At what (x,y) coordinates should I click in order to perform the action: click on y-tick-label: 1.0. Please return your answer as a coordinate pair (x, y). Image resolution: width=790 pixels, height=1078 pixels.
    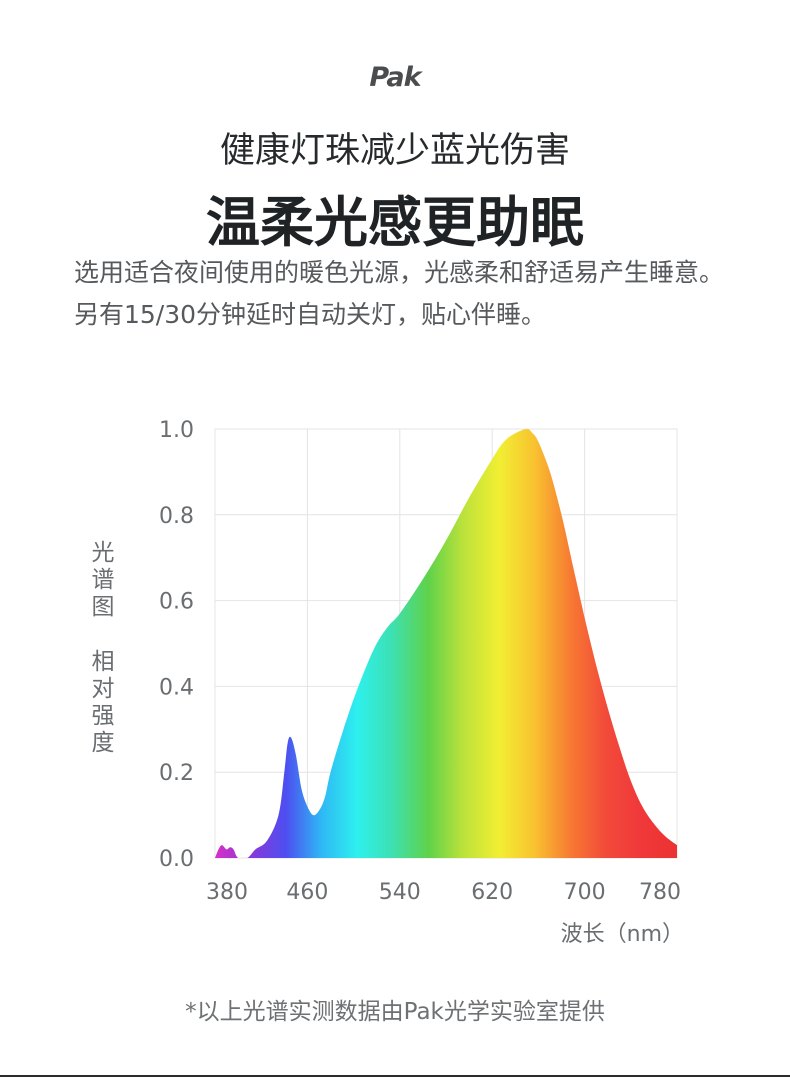
    Looking at the image, I should click on (176, 430).